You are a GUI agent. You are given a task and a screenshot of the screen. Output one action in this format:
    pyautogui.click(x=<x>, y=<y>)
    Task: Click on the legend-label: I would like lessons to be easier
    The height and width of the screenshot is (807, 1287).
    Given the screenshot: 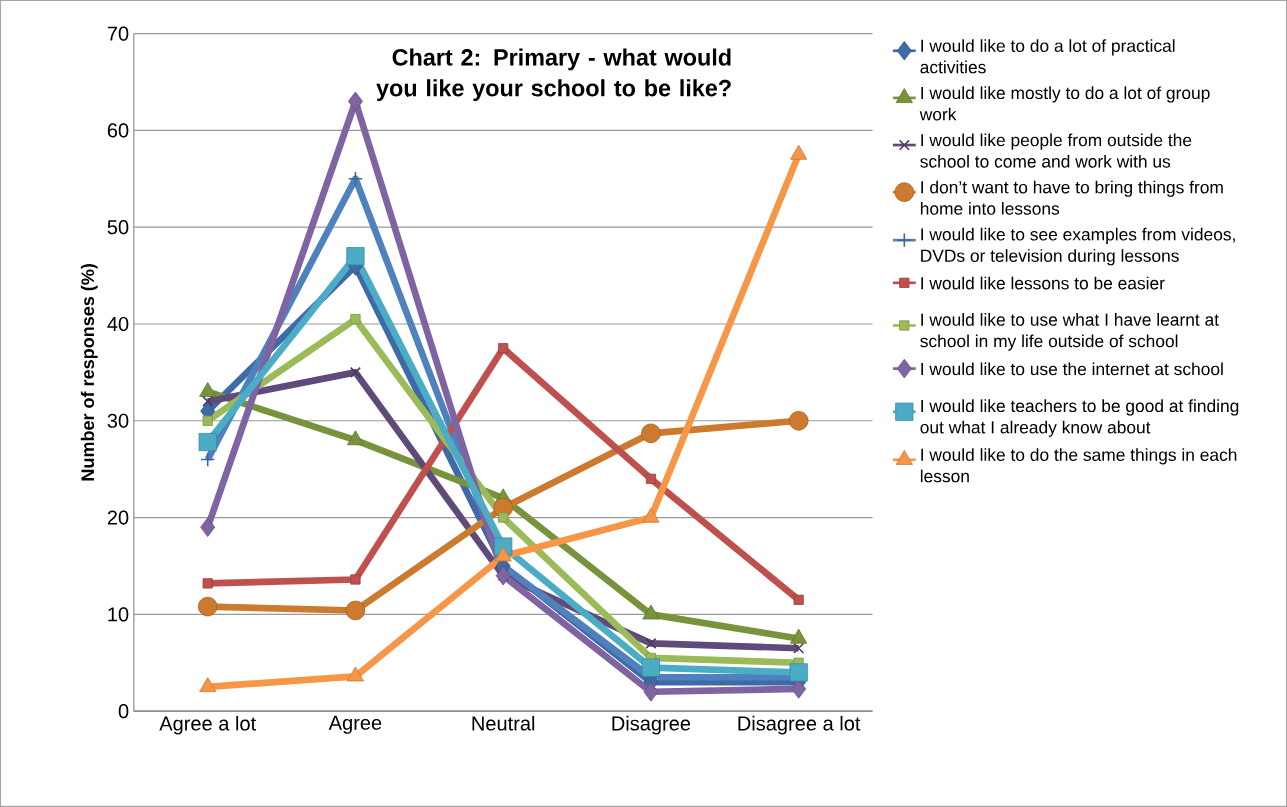 What is the action you would take?
    pyautogui.click(x=1043, y=283)
    